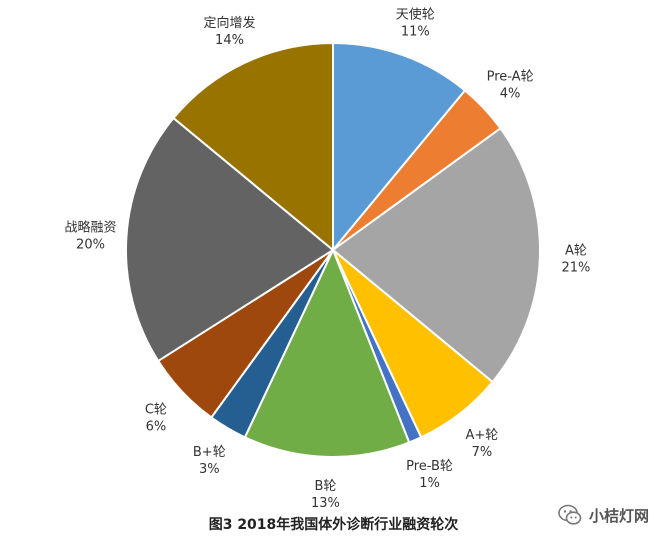  Describe the element at coordinates (510, 86) in the screenshot. I see `pie-slice-label: Pre-A轮 4%` at that location.